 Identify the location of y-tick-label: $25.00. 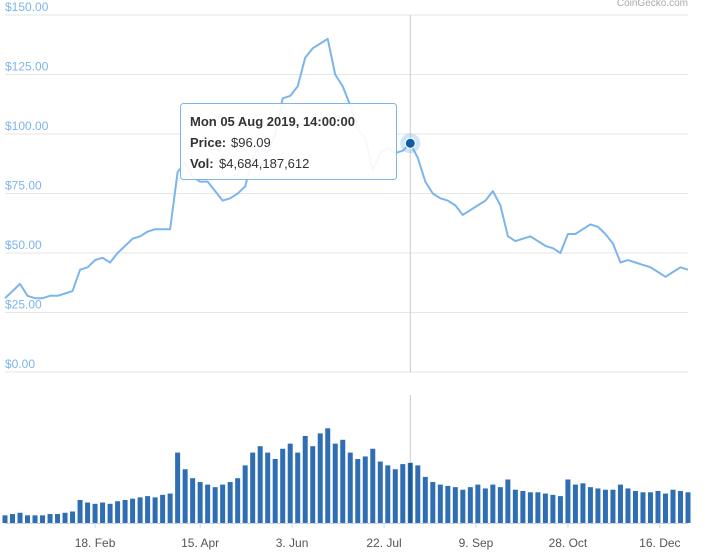
(23, 305).